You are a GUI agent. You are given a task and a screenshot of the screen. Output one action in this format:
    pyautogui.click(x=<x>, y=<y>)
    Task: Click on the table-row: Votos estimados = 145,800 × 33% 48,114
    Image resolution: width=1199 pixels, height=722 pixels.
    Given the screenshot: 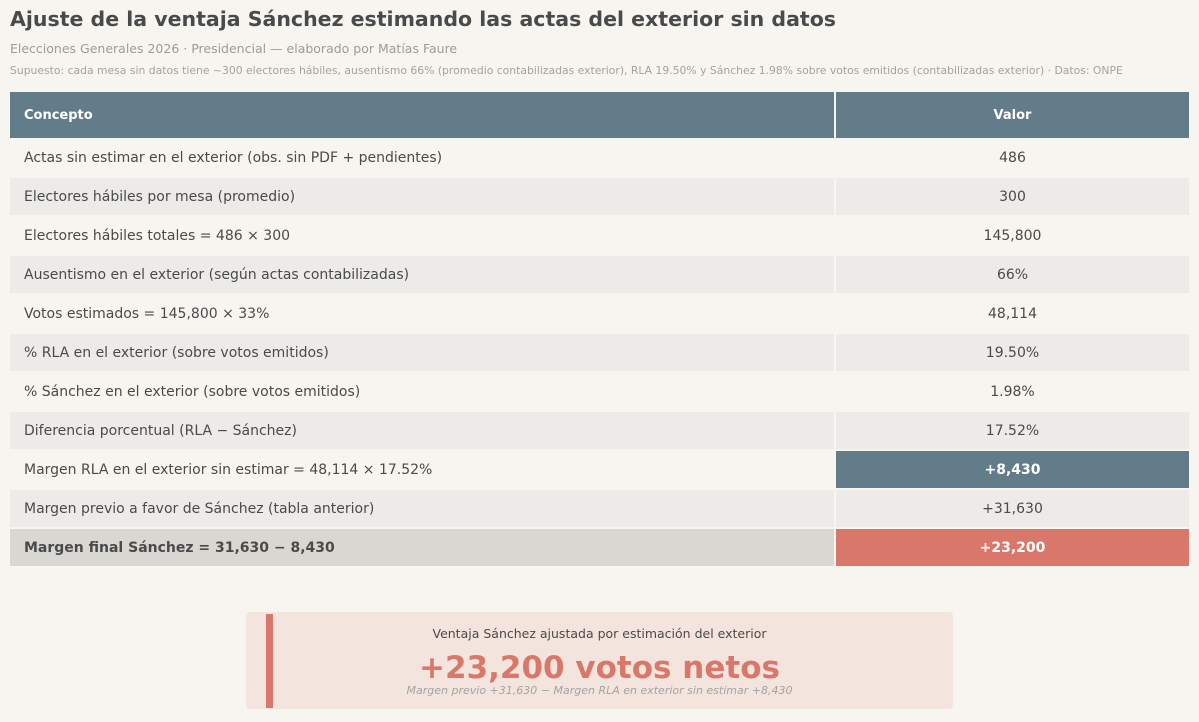 What is the action you would take?
    pyautogui.click(x=599, y=313)
    